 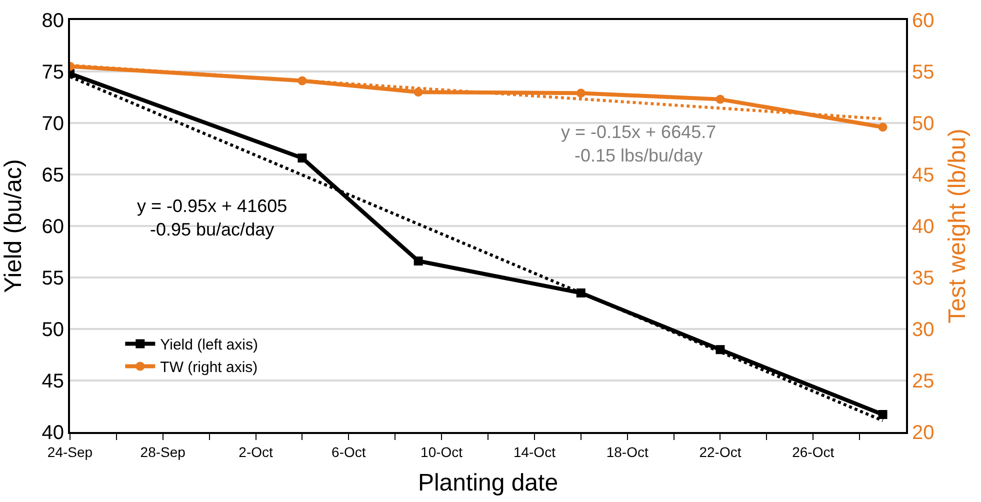 What do you see at coordinates (70, 452) in the screenshot?
I see `x-tick-label: 24-Sep` at bounding box center [70, 452].